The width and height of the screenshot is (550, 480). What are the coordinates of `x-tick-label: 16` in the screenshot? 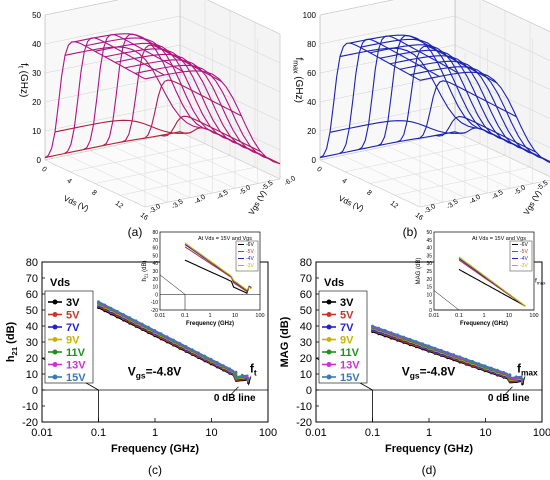 It's located at (419, 217).